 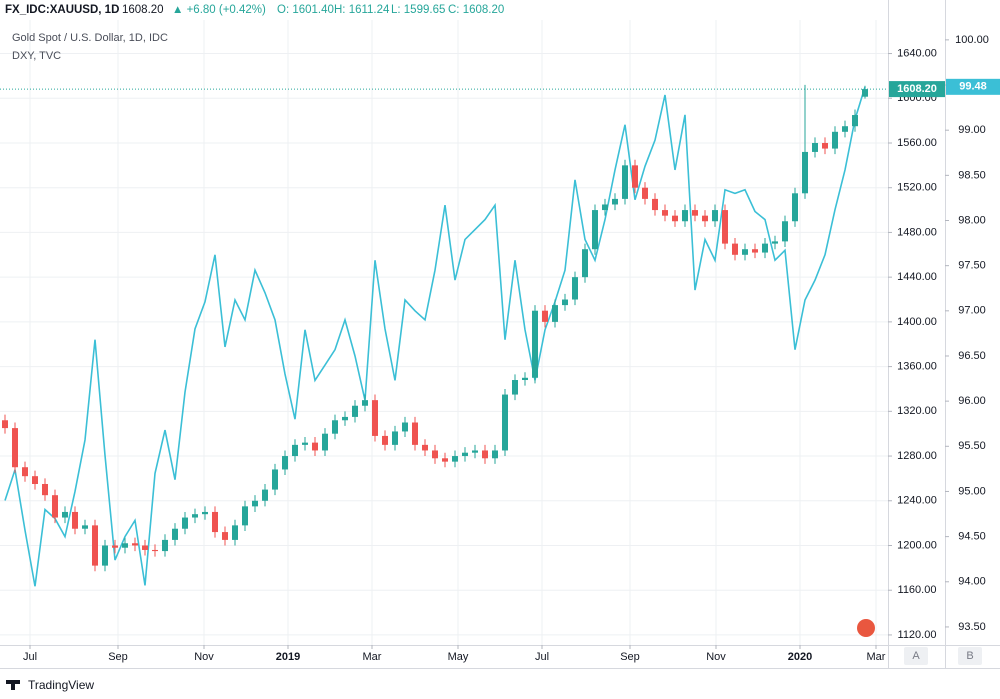 What do you see at coordinates (917, 322) in the screenshot?
I see `y-tick-label: 1400.00` at bounding box center [917, 322].